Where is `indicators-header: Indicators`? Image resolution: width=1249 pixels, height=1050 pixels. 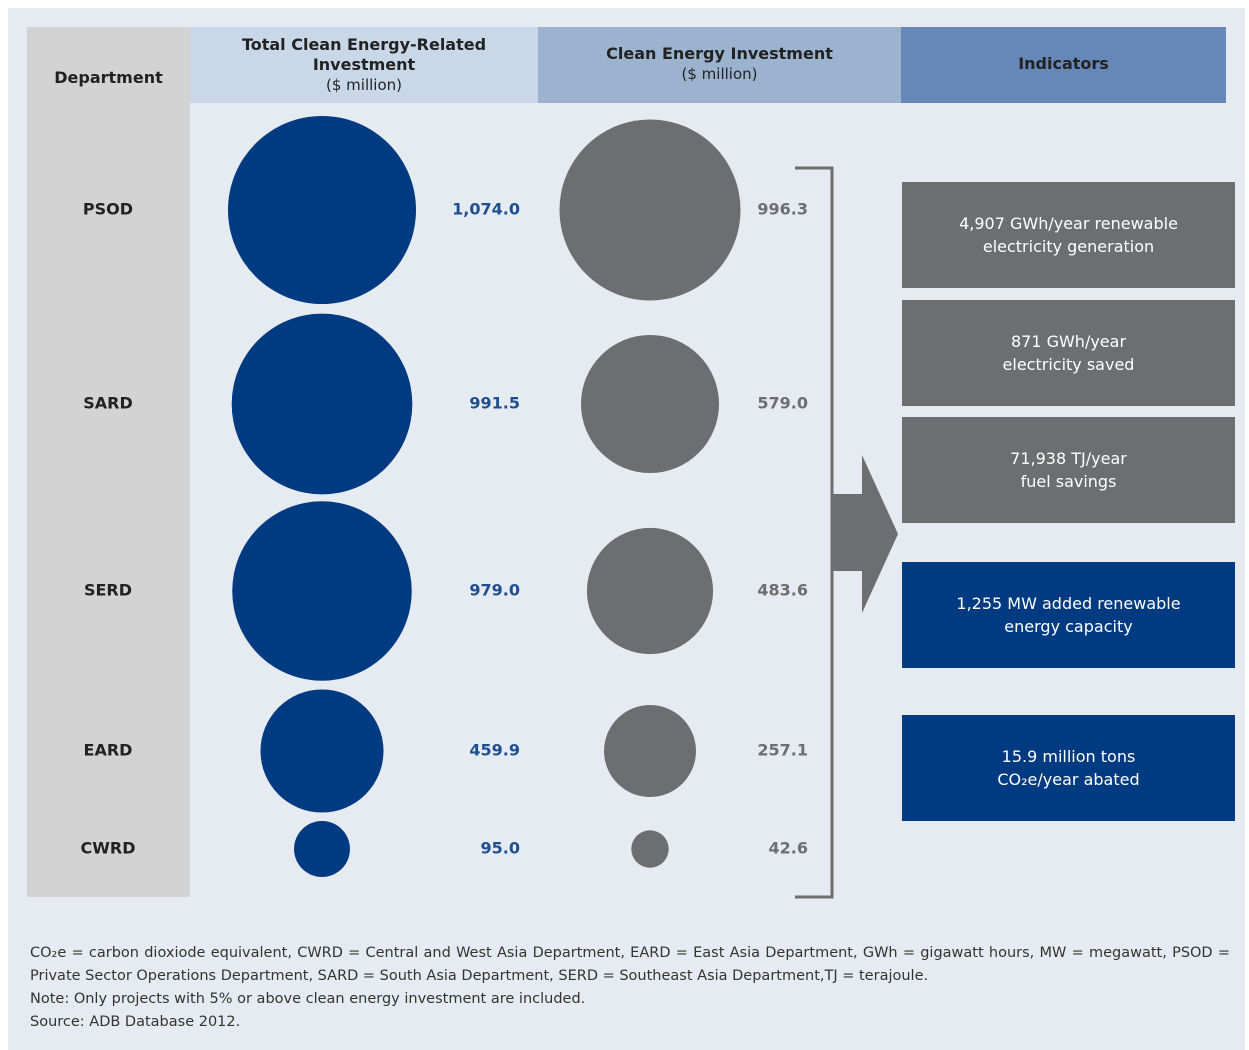 indicators-header: Indicators is located at coordinates (1063, 65).